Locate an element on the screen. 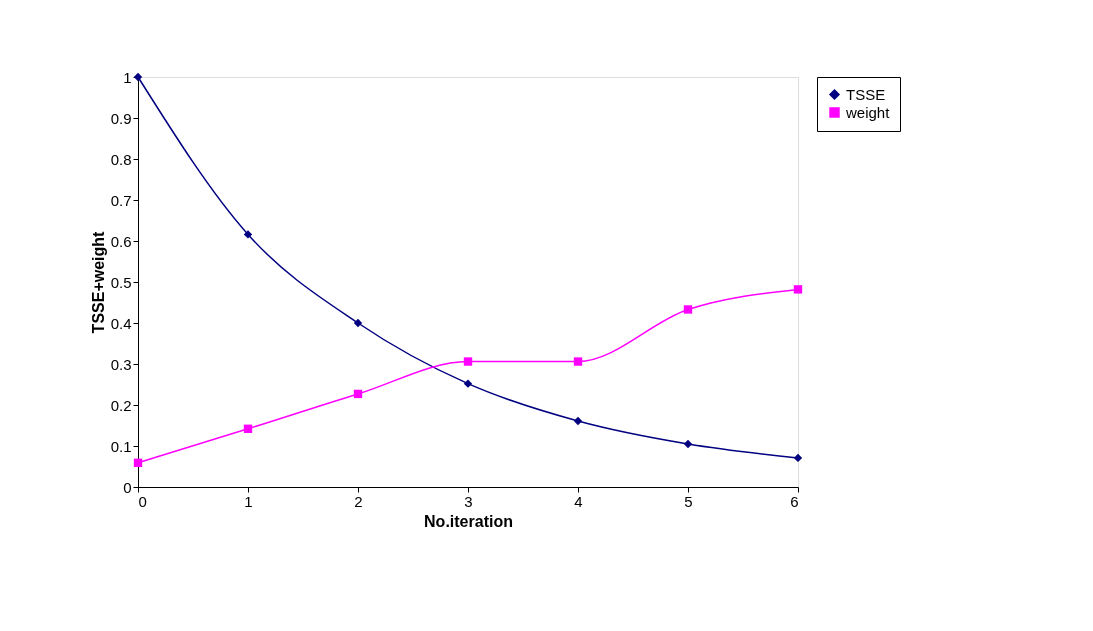 This screenshot has width=1093, height=631. y-tick-label: 0.1 is located at coordinates (121, 446).